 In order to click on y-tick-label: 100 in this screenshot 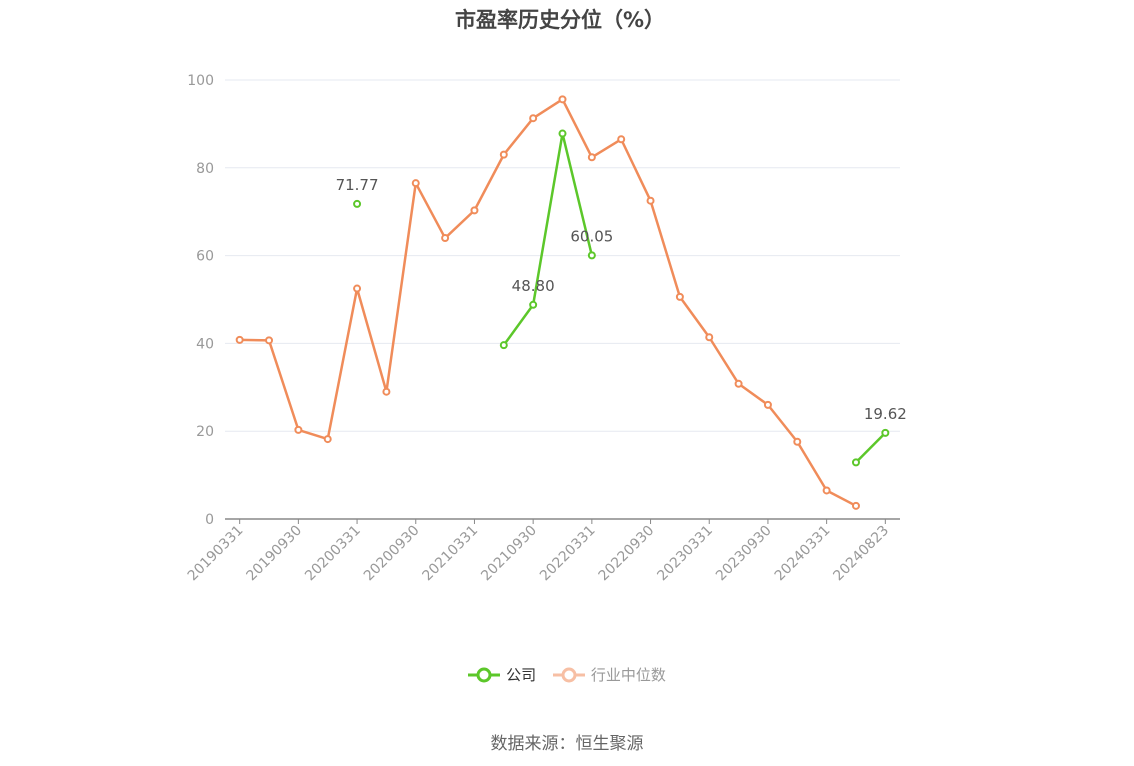, I will do `click(200, 81)`.